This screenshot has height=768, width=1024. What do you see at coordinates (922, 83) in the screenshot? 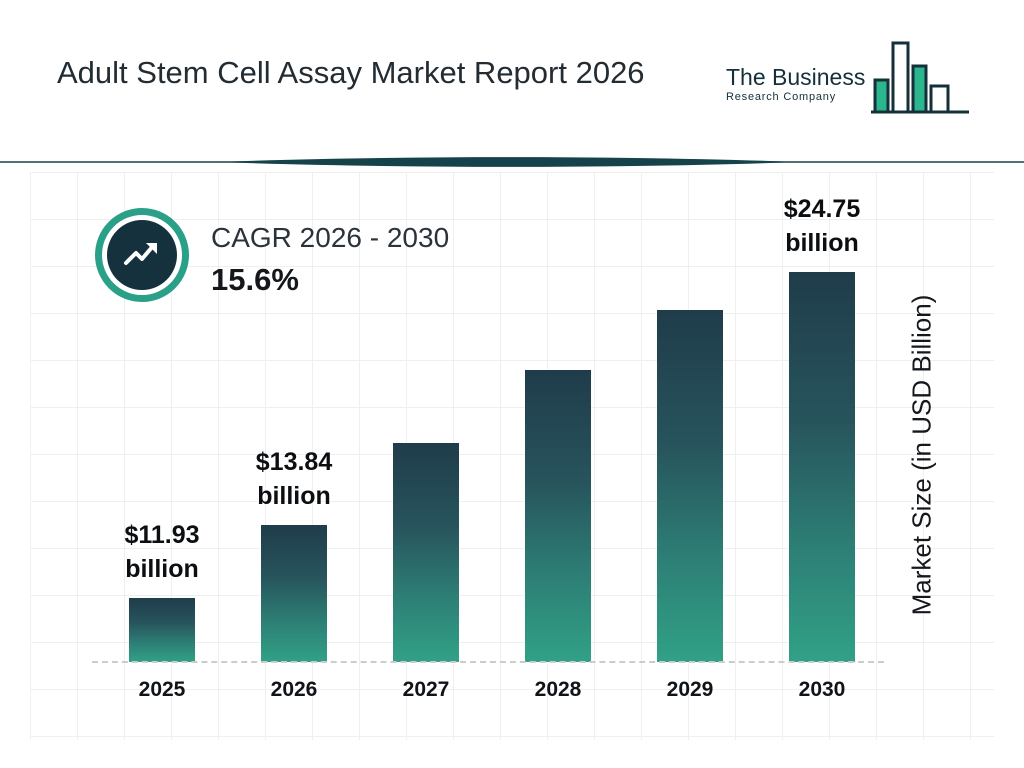
I see `logo-bar-chart-icon` at bounding box center [922, 83].